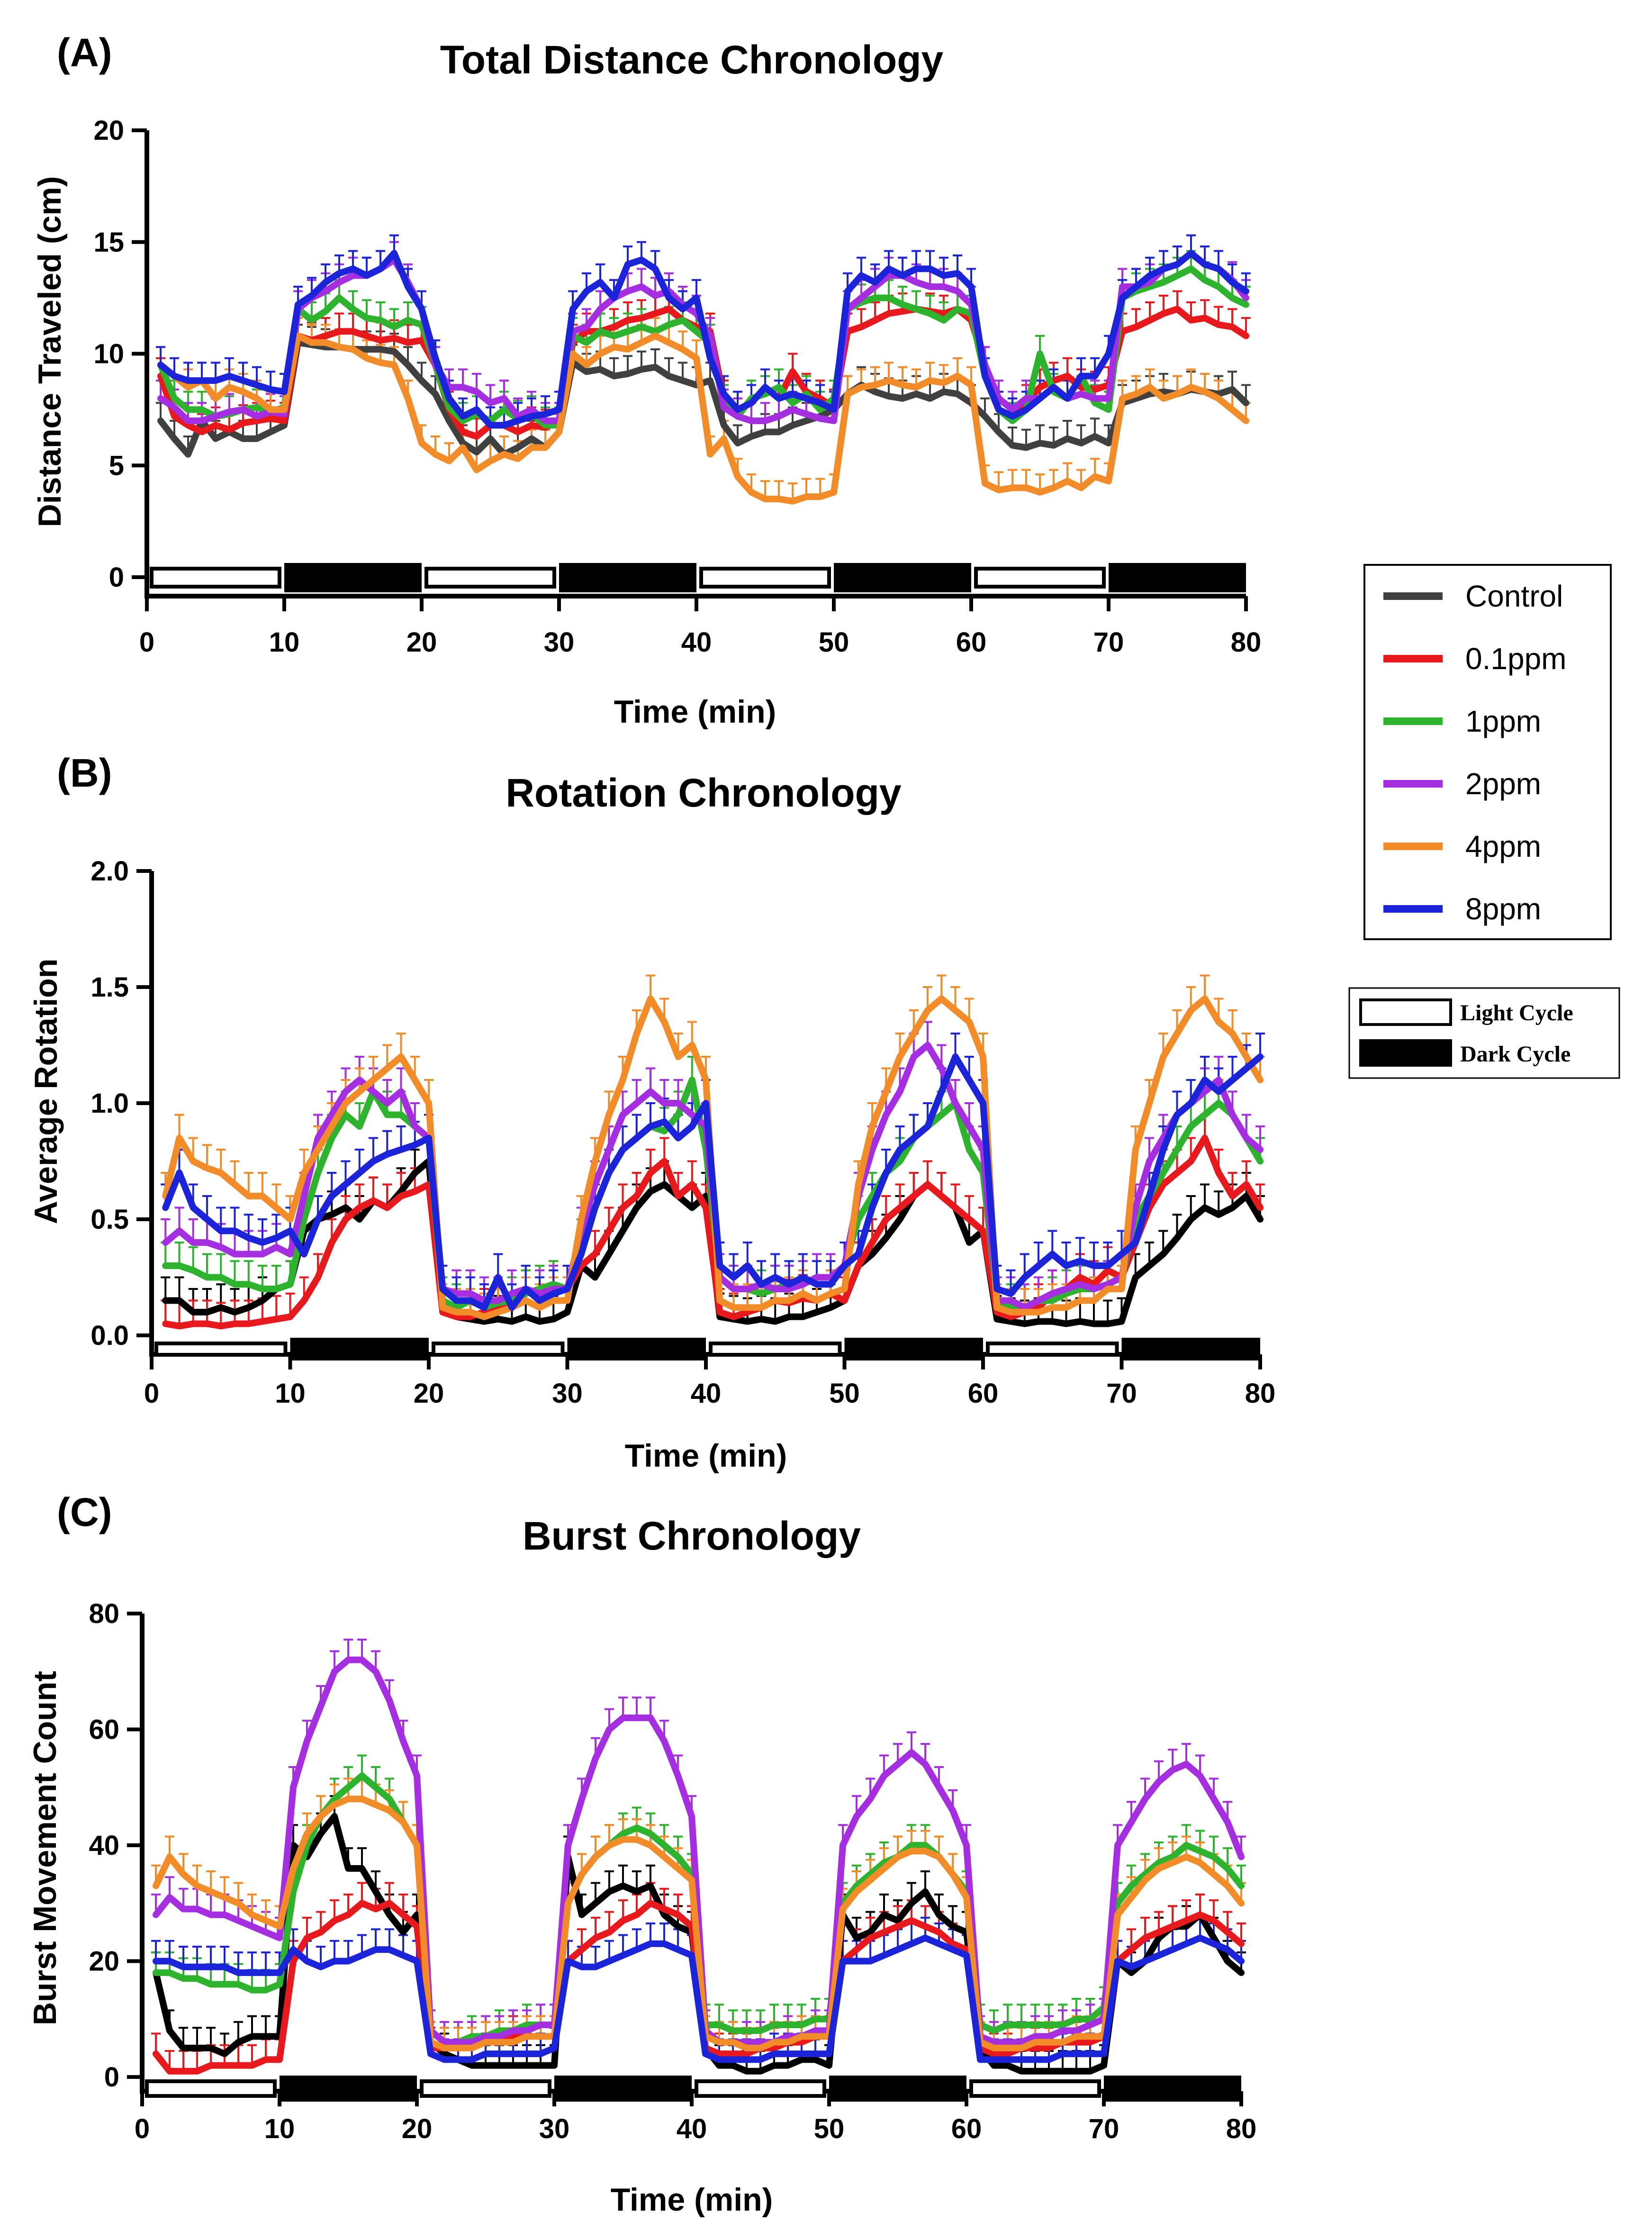  What do you see at coordinates (692, 2200) in the screenshot?
I see `panel-c-x-axis-label: Time (min)` at bounding box center [692, 2200].